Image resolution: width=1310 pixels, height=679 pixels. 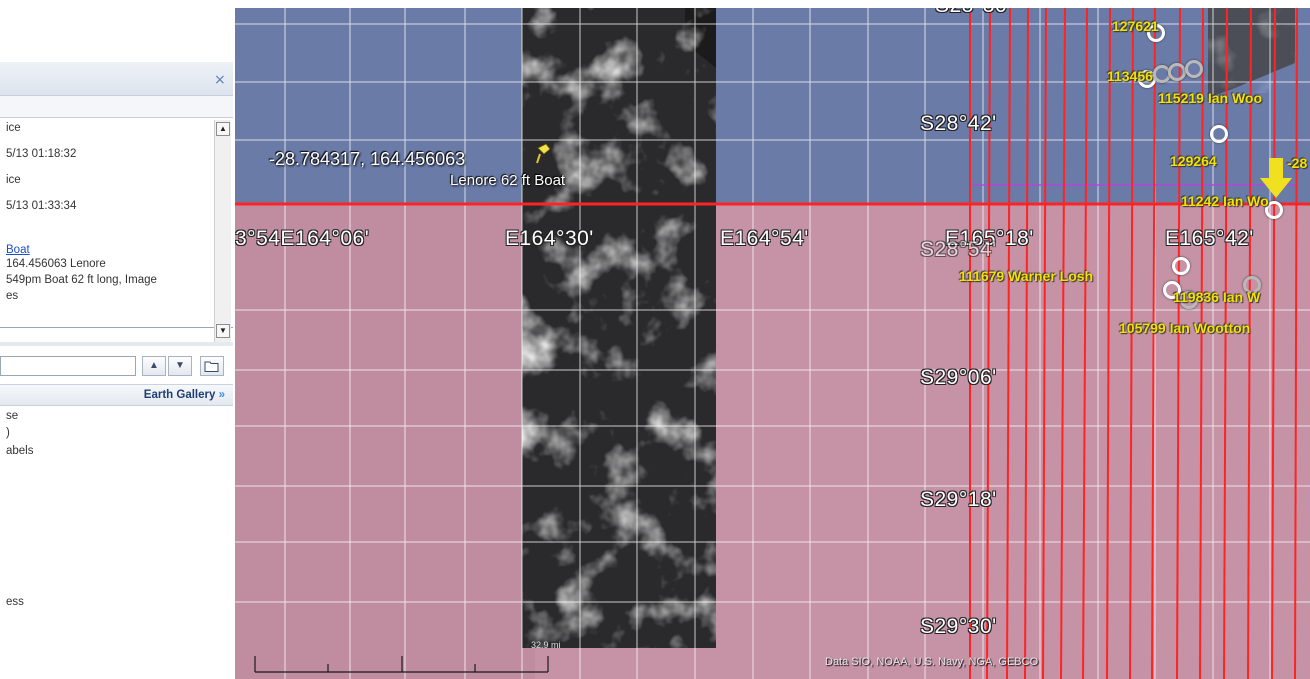 I want to click on lat-label-partial: S28°30', so click(x=973, y=13).